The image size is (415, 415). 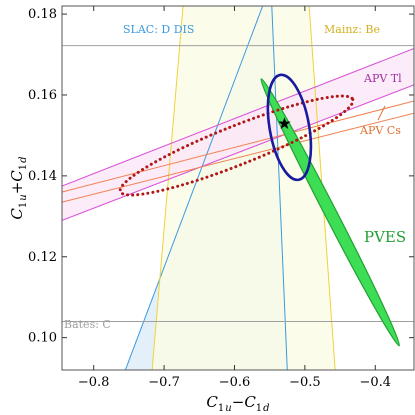 What do you see at coordinates (42, 338) in the screenshot?
I see `y-tick-label: 0.10` at bounding box center [42, 338].